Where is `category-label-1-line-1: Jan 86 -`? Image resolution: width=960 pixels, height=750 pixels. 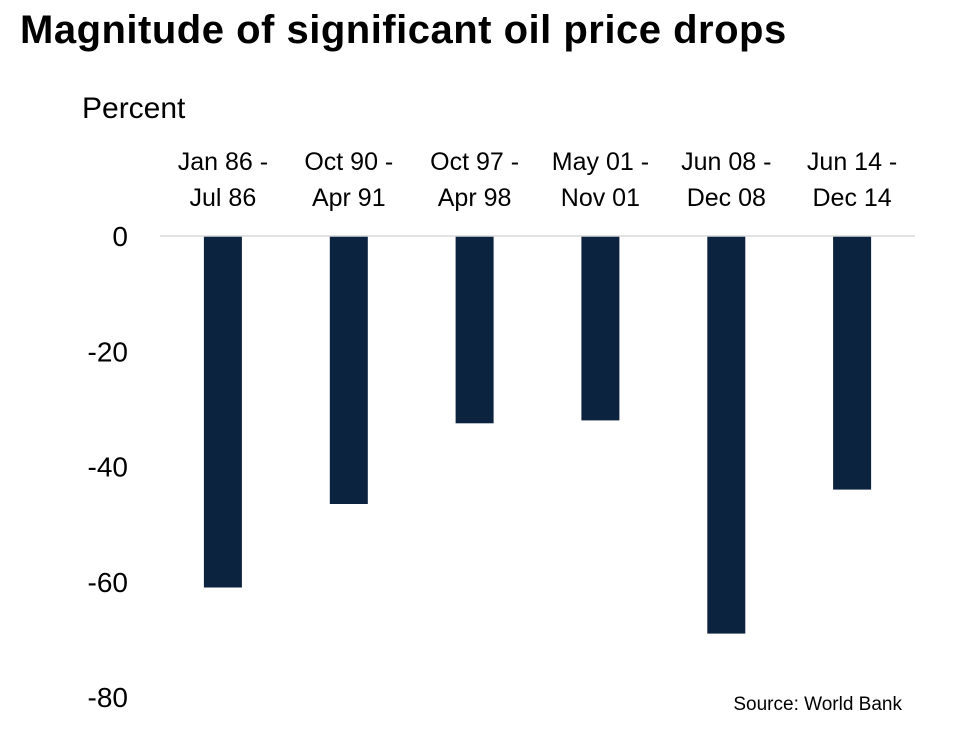 category-label-1-line-1: Jan 86 - is located at coordinates (223, 162).